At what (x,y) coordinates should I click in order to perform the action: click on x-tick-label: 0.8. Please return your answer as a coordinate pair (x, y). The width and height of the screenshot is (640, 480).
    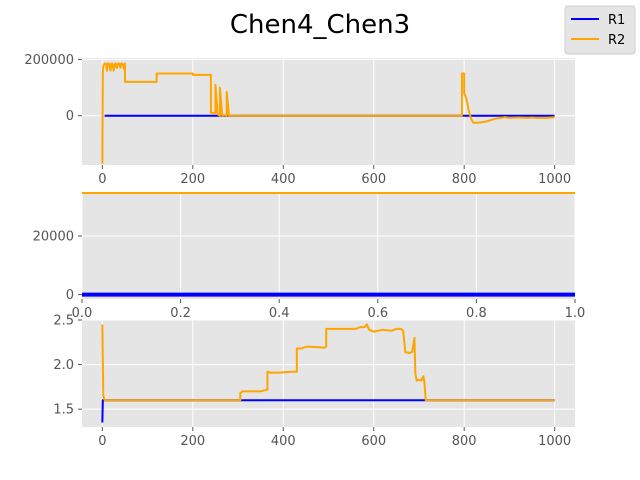
    Looking at the image, I should click on (476, 313).